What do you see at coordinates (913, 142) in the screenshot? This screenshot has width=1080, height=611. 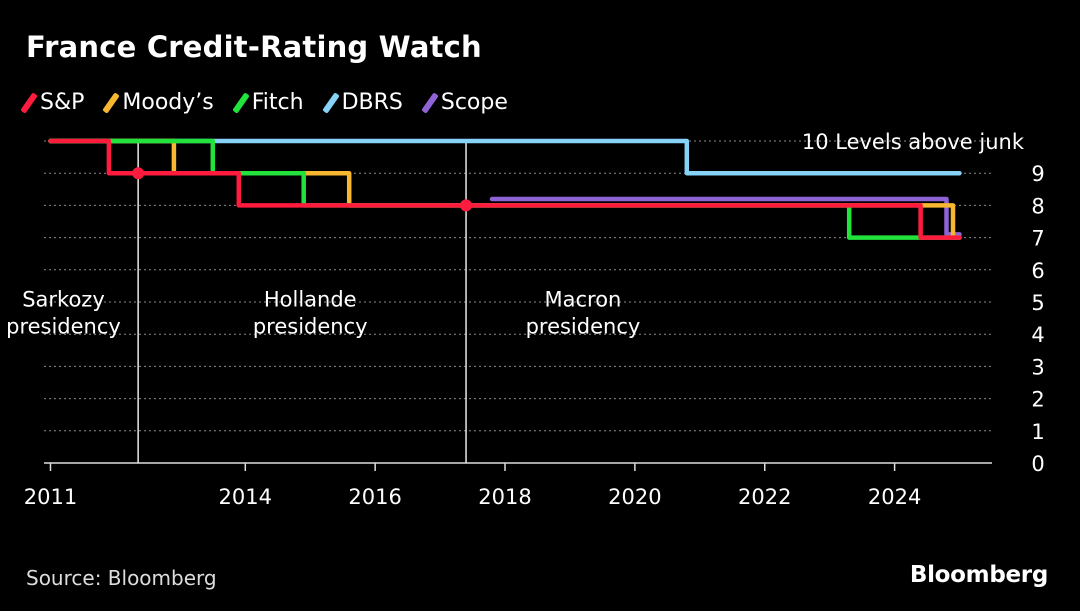 I see `top-level-annotation: 10 Levels above junk` at bounding box center [913, 142].